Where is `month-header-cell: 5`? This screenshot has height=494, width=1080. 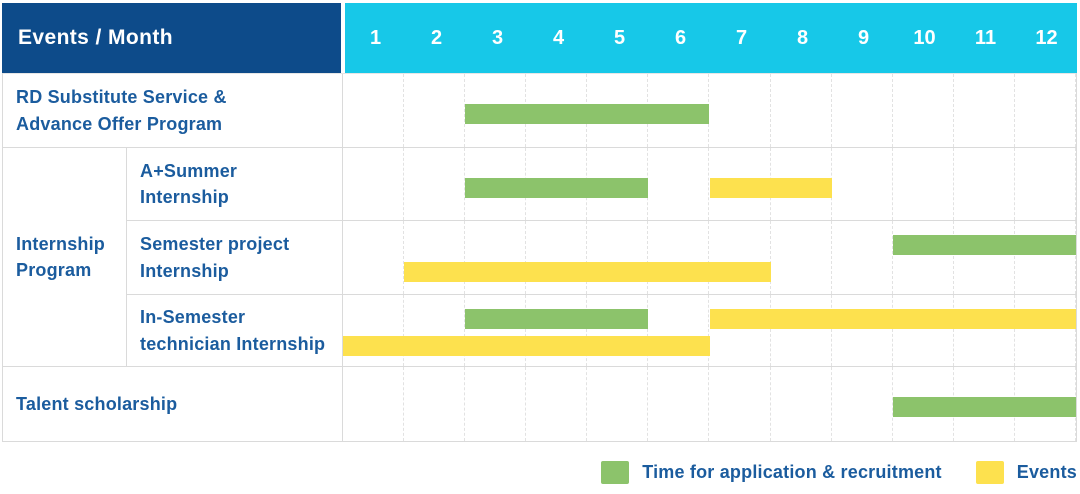 month-header-cell: 5 is located at coordinates (619, 37).